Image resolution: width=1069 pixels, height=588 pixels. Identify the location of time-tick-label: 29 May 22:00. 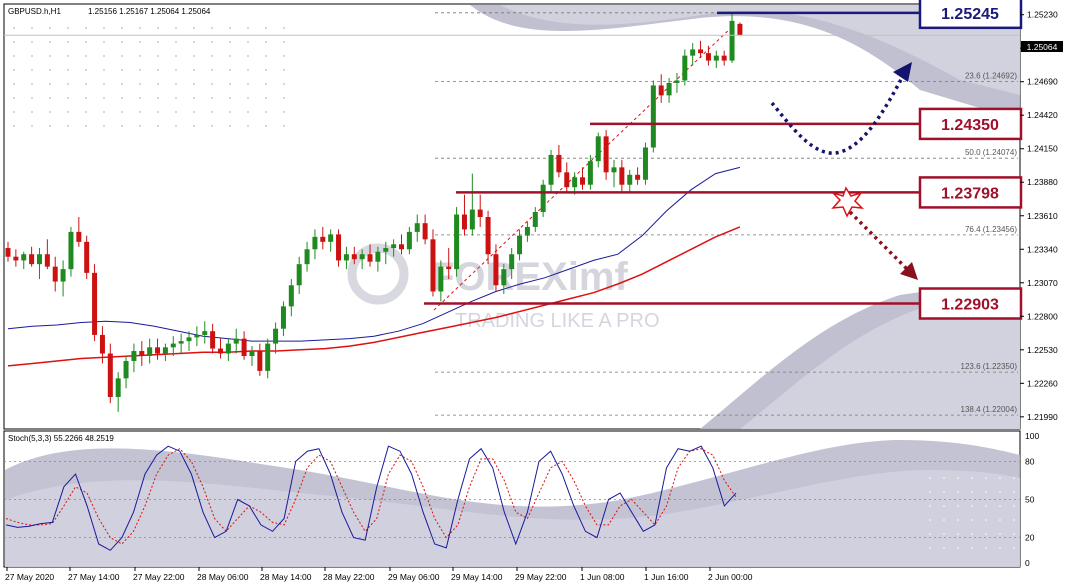
(541, 577).